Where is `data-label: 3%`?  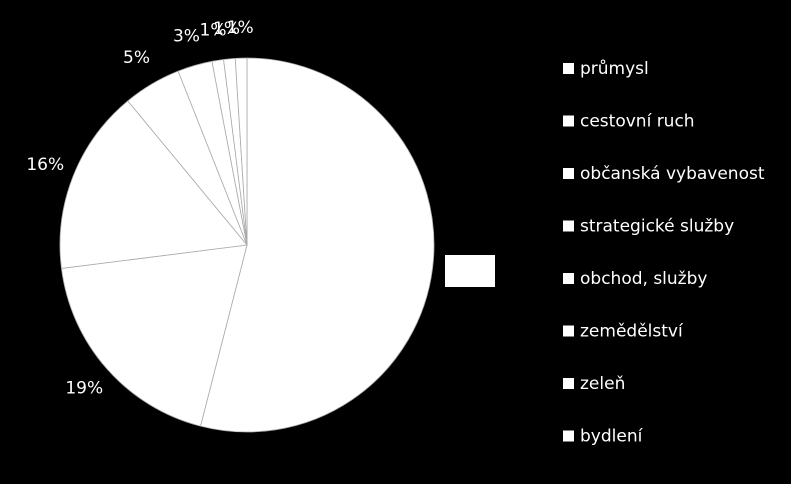 data-label: 3% is located at coordinates (186, 37).